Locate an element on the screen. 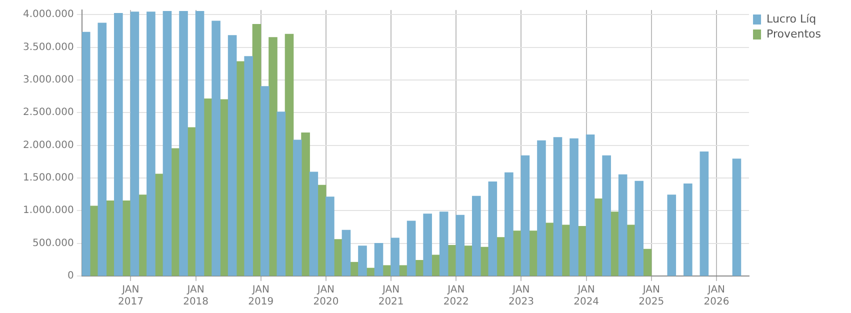 This screenshot has height=313, width=851. x-tick-label: JAN 2026 is located at coordinates (717, 296).